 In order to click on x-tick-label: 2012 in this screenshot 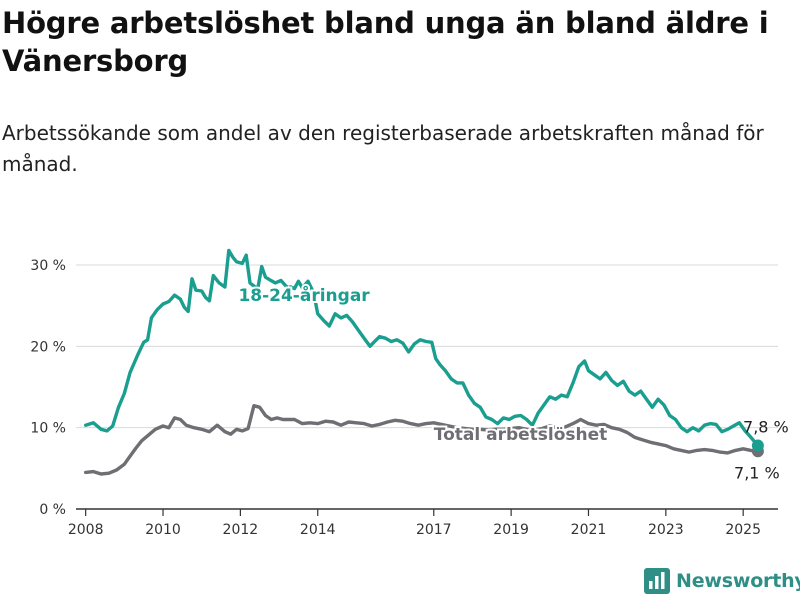, I will do `click(241, 530)`.